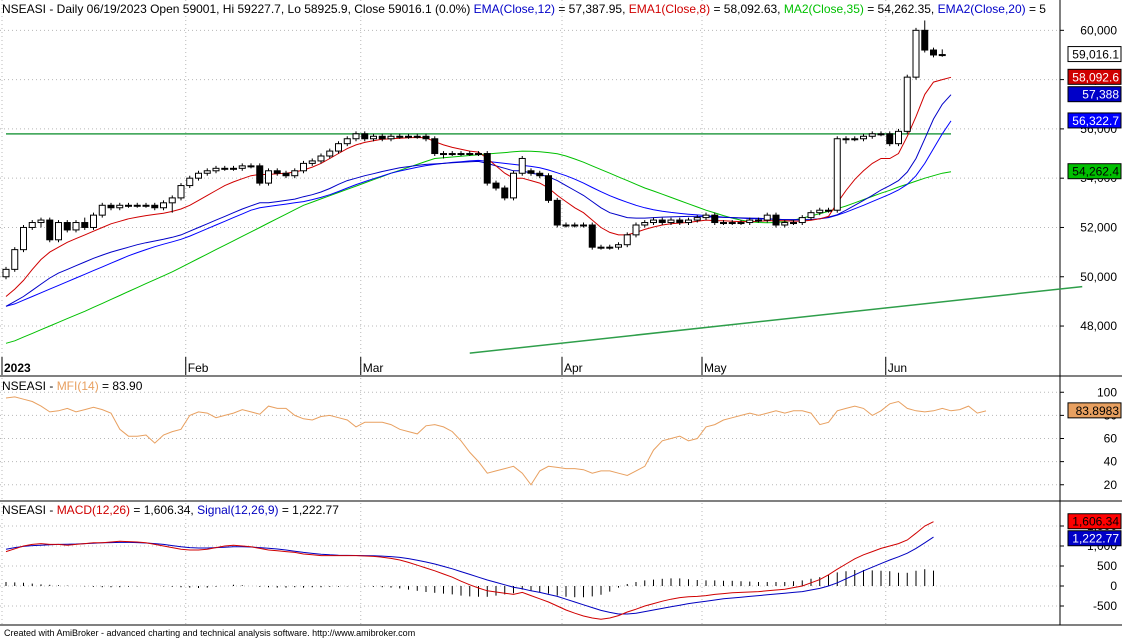  I want to click on legend-entry: = 1,222.77, so click(309, 510).